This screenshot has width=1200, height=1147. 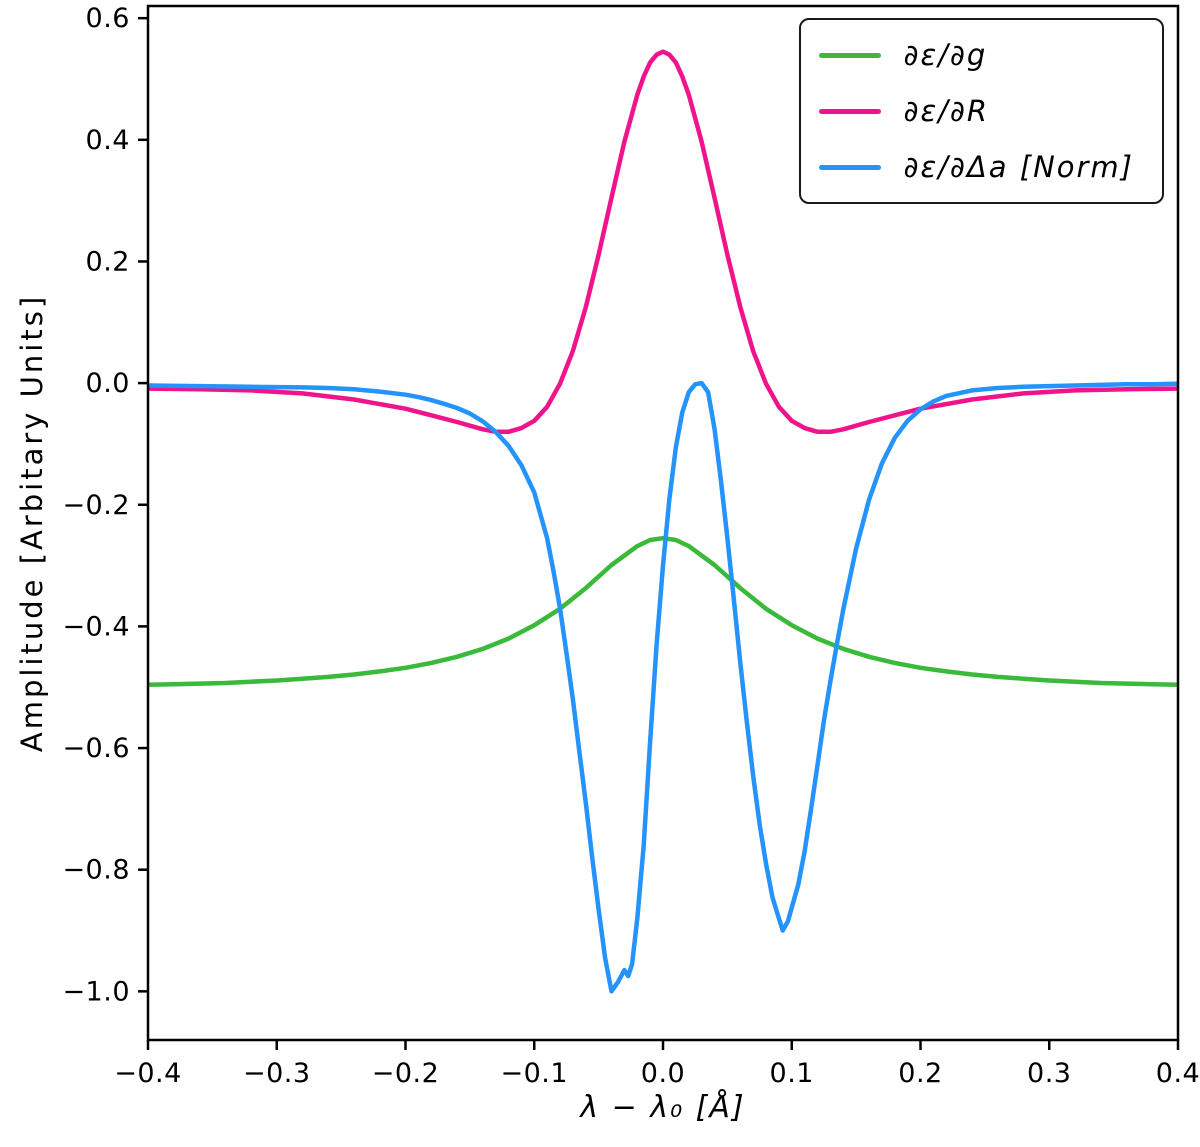 What do you see at coordinates (108, 261) in the screenshot?
I see `y-tick-label: 0.2` at bounding box center [108, 261].